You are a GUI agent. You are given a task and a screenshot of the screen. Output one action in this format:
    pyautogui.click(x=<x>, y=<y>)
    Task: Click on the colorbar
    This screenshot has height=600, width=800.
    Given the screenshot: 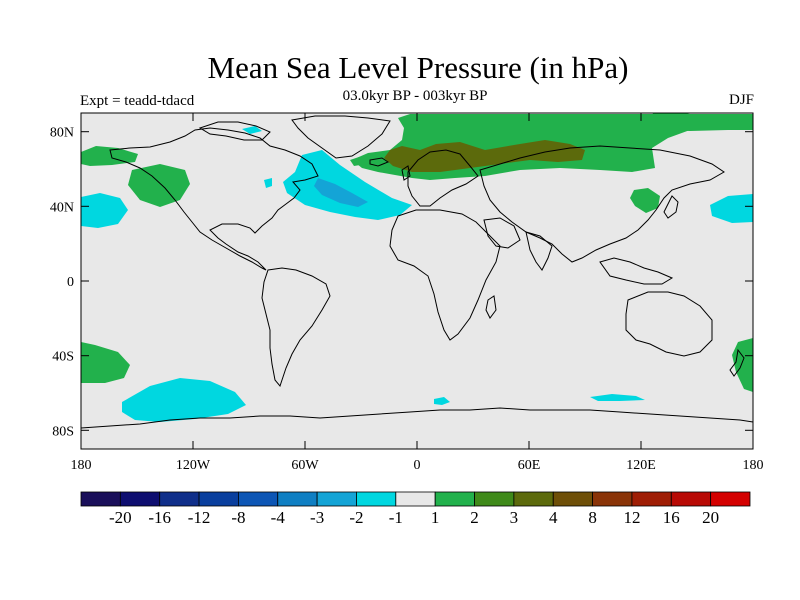 What is the action you would take?
    pyautogui.click(x=415, y=499)
    